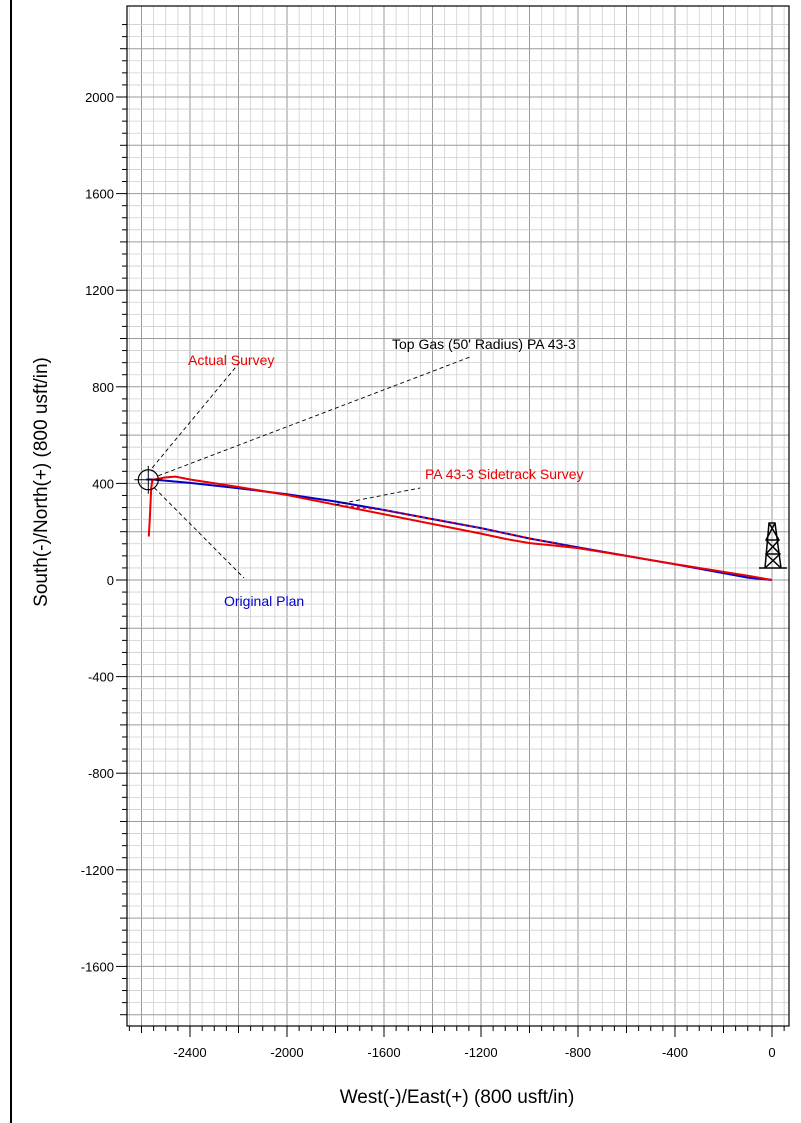 The height and width of the screenshot is (1123, 801). I want to click on x-tick-label: -800, so click(578, 1052).